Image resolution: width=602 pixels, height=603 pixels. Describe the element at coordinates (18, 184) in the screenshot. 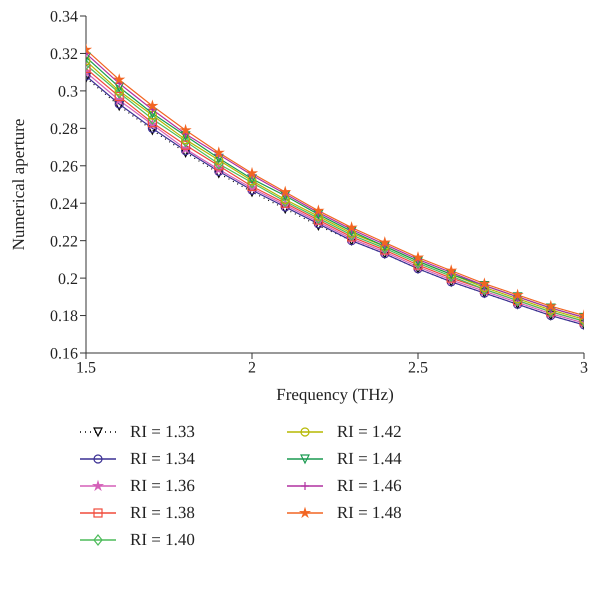

I see `y-axis-title: Numerical aperture` at that location.